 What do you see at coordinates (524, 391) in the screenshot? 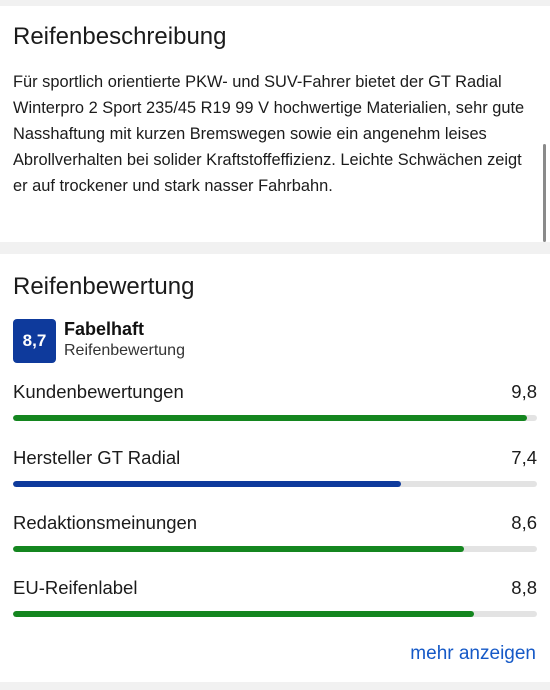
I see `metric-value: 9,8` at bounding box center [524, 391].